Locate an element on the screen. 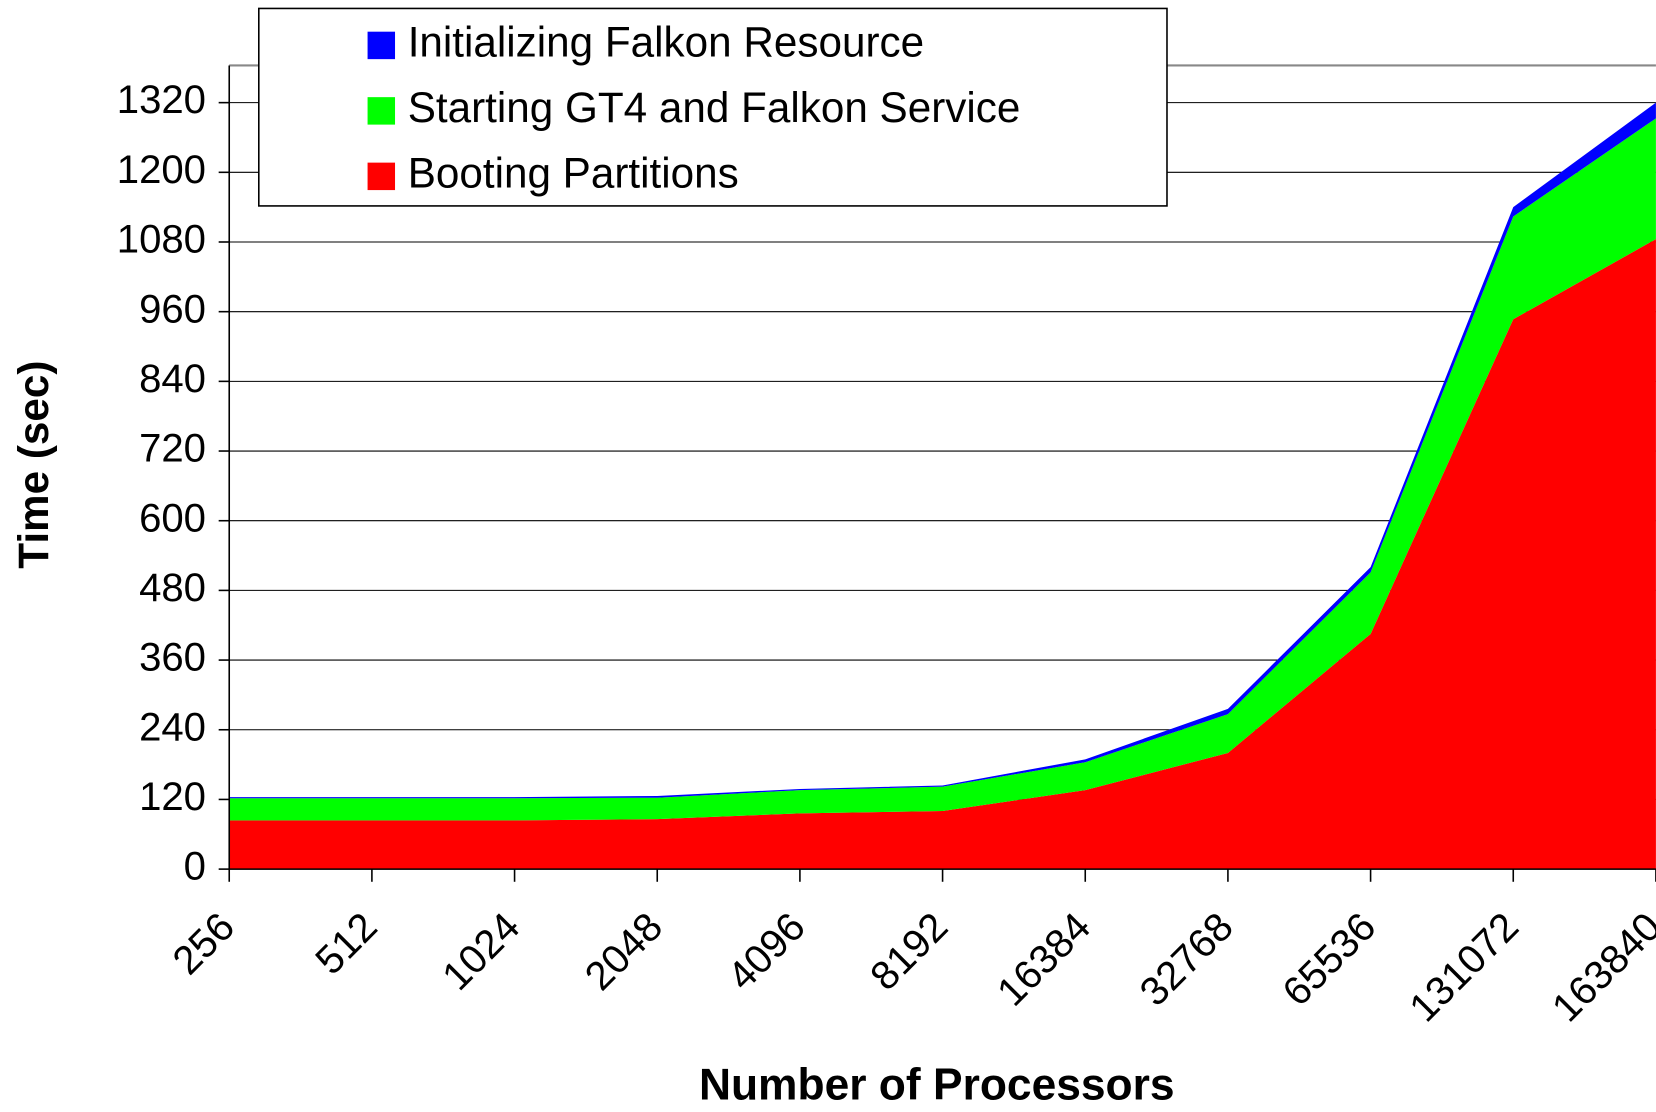  y-tick-label: 1320 is located at coordinates (161, 99).